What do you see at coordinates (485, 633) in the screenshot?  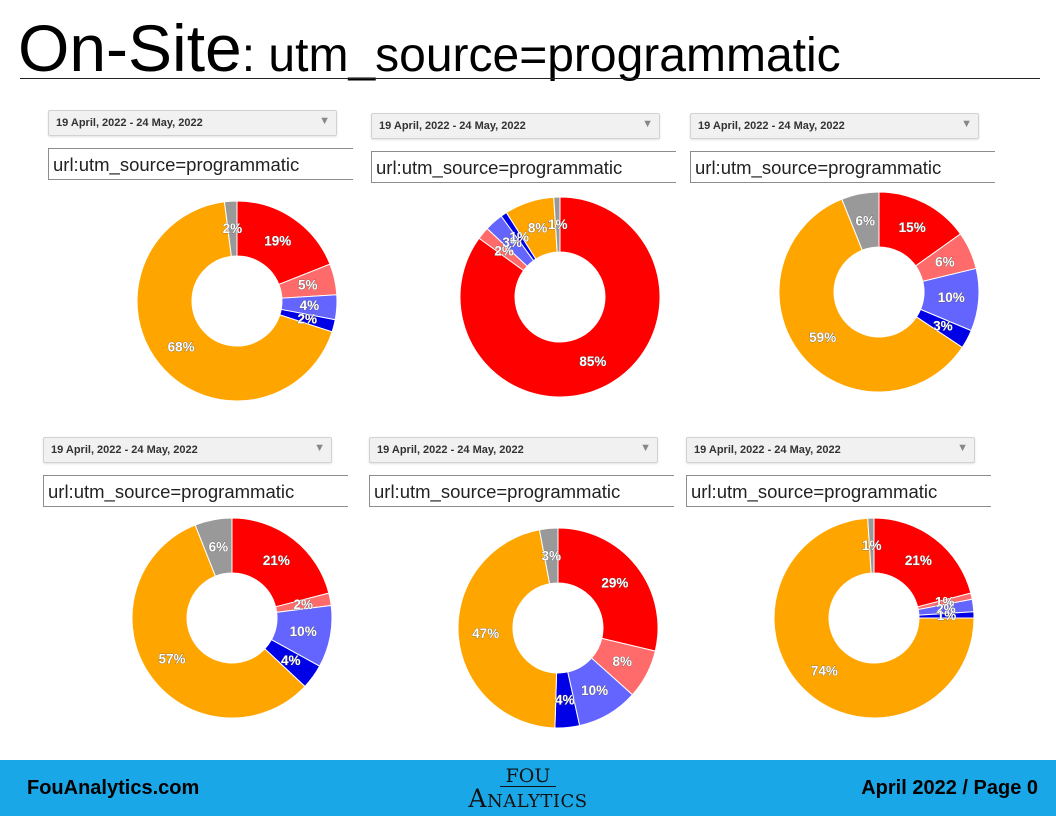 I see `slice-label-5: 47%` at bounding box center [485, 633].